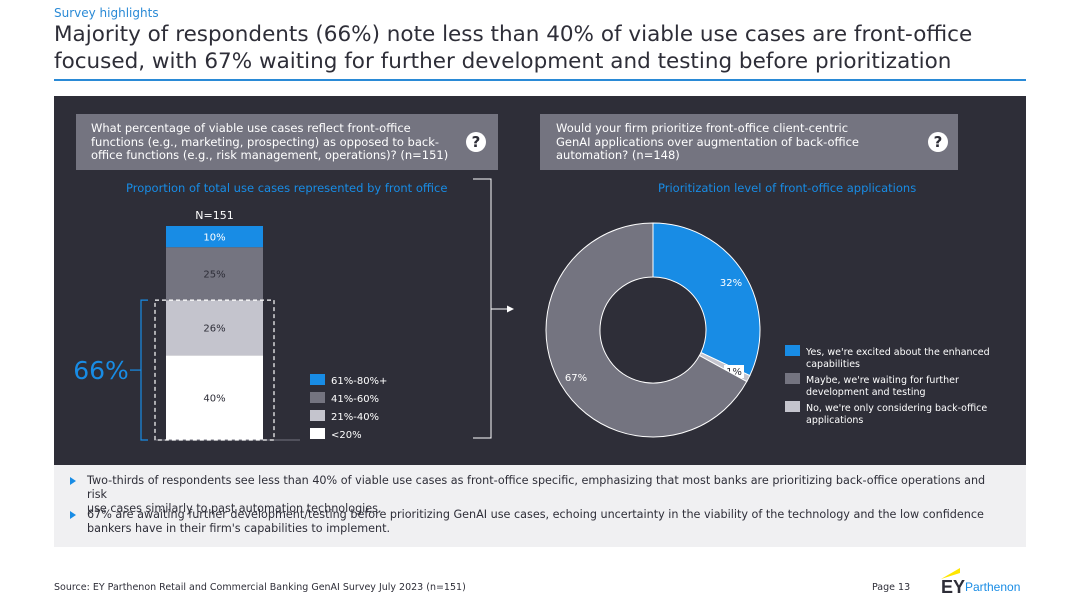 The width and height of the screenshot is (1080, 608). What do you see at coordinates (833, 364) in the screenshot?
I see `legend-label: capabilities` at bounding box center [833, 364].